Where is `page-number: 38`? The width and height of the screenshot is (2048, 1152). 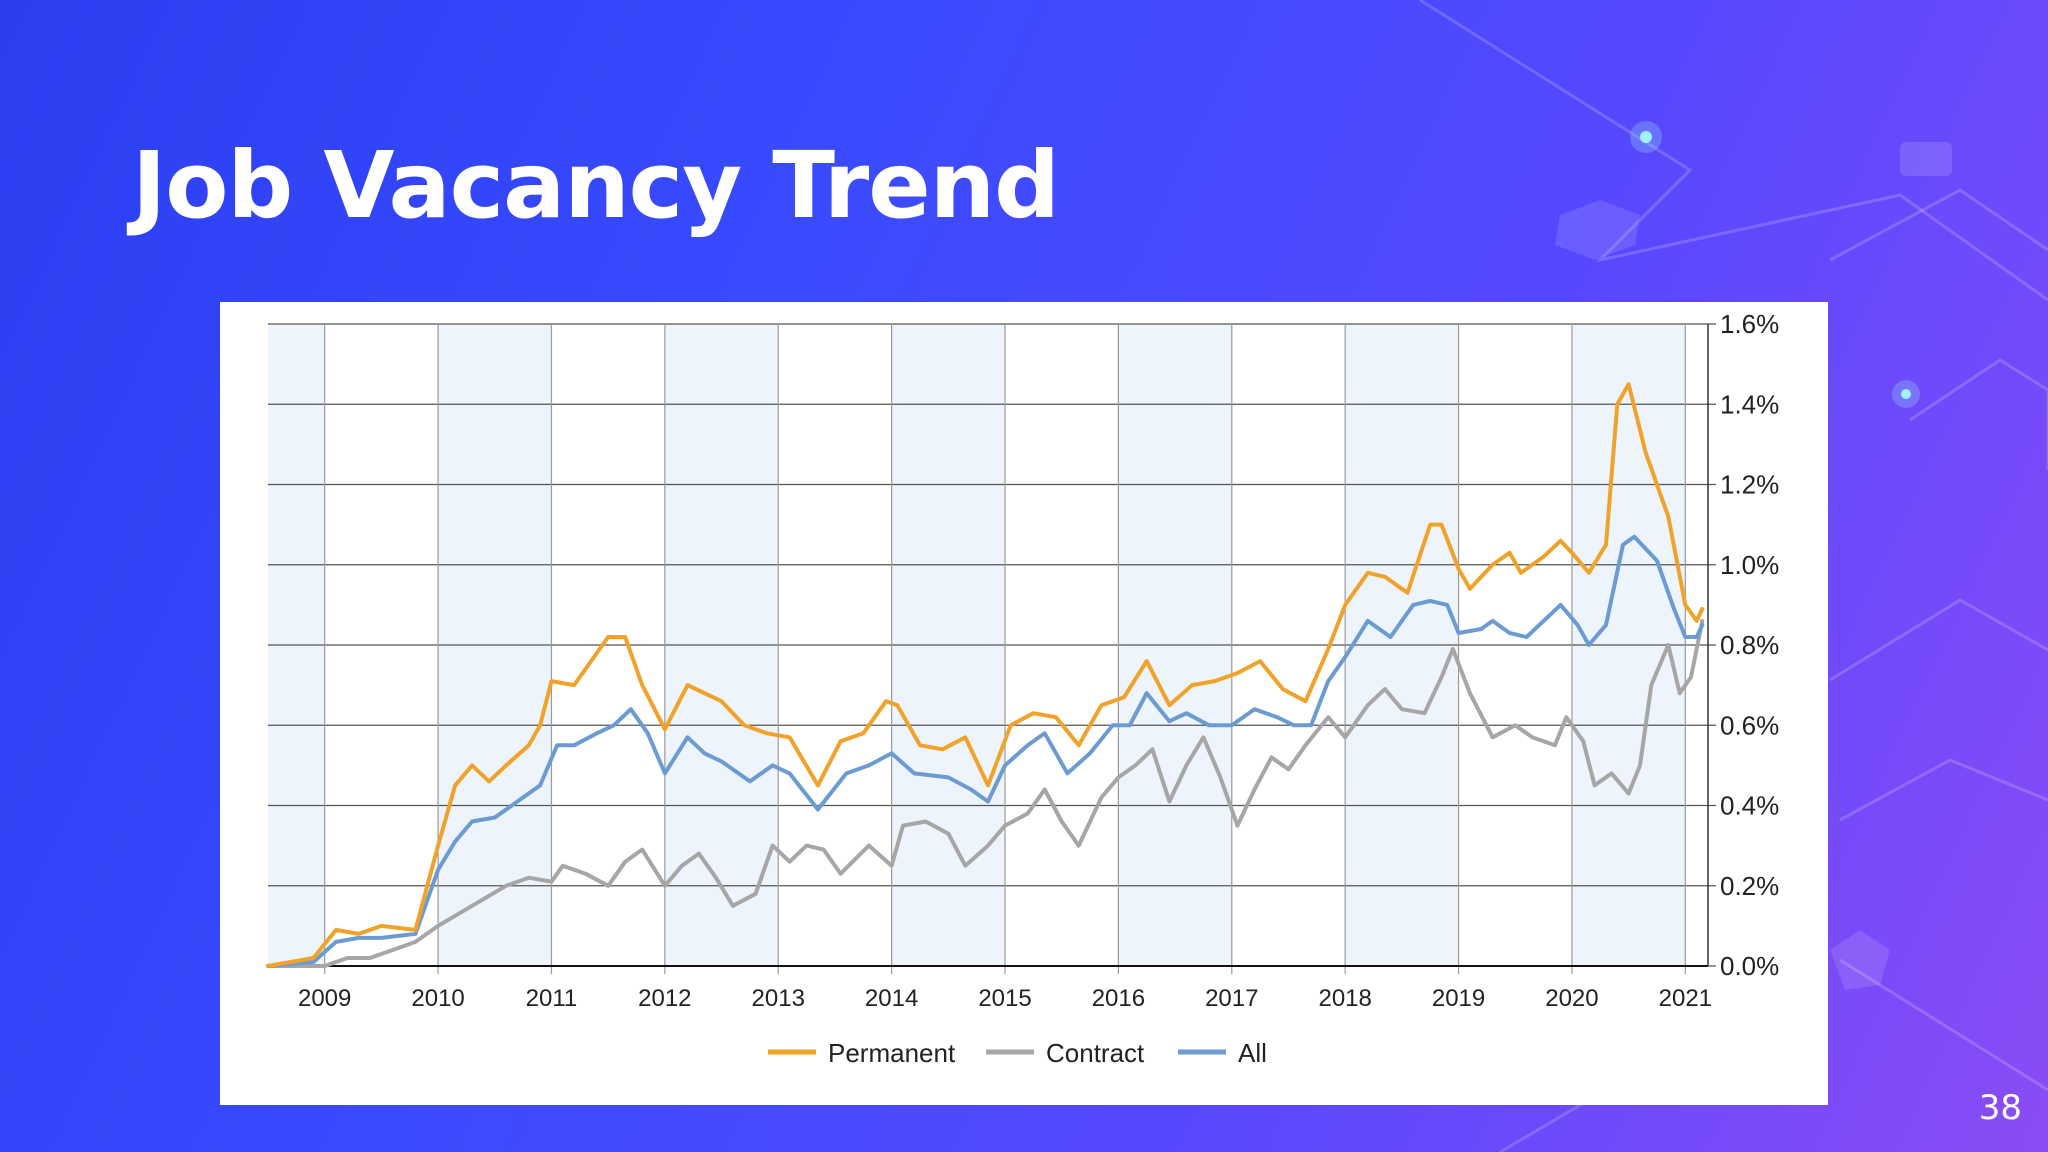
page-number: 38 is located at coordinates (2000, 1108).